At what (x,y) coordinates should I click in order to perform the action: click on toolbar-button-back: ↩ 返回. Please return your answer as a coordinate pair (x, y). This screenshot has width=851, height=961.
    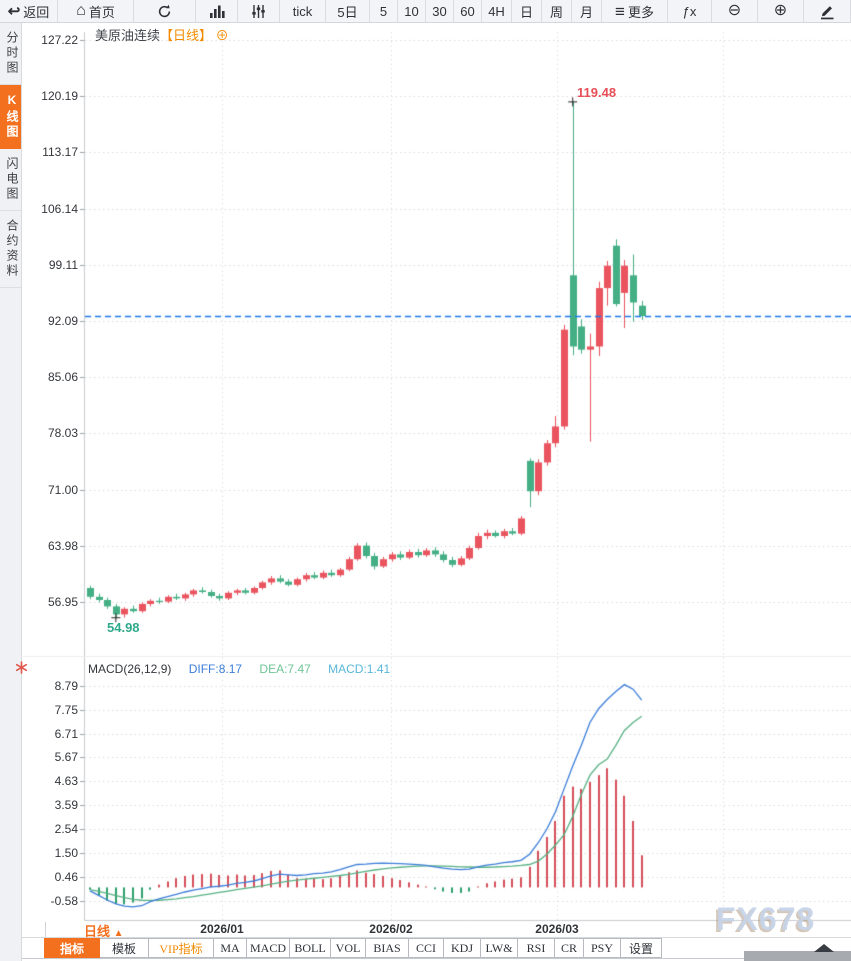
    Looking at the image, I should click on (29, 11).